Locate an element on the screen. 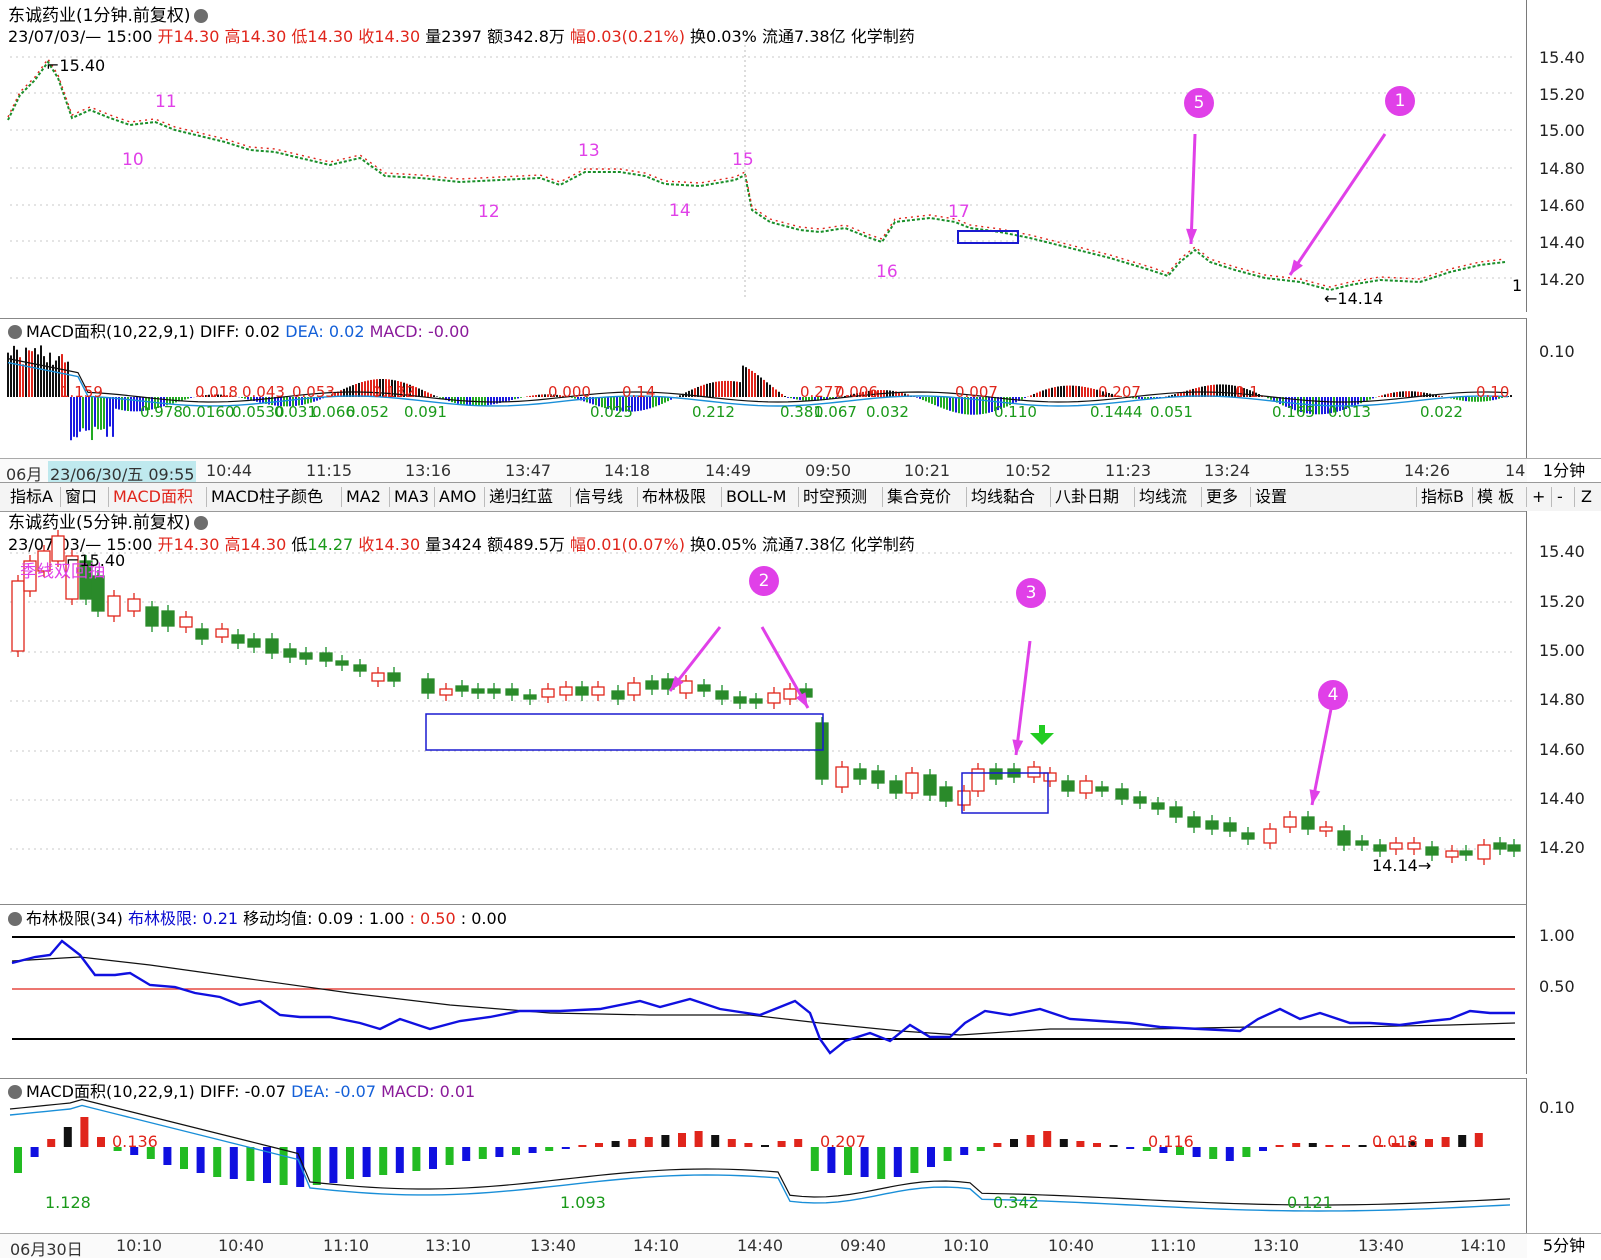  macd-red-label: 0.1 is located at coordinates (1247, 392).